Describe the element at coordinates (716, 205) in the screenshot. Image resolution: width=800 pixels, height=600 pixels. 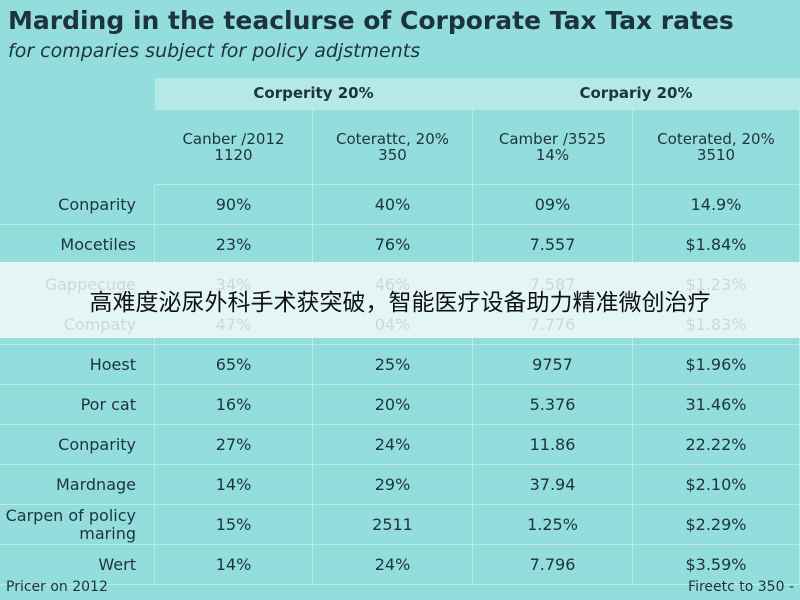
I see `cell: 14.9%` at that location.